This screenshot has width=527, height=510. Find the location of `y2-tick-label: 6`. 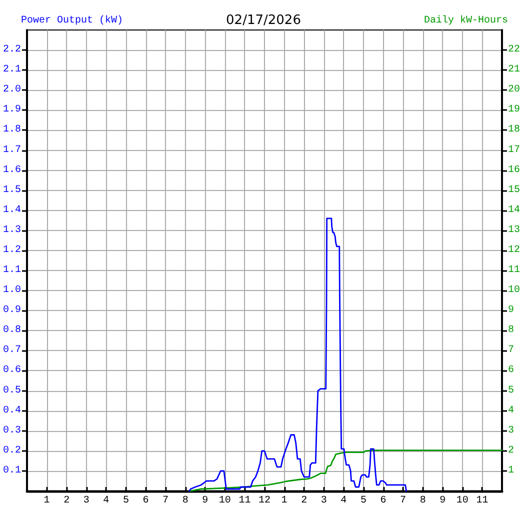

y2-tick-label: 6 is located at coordinates (511, 370).